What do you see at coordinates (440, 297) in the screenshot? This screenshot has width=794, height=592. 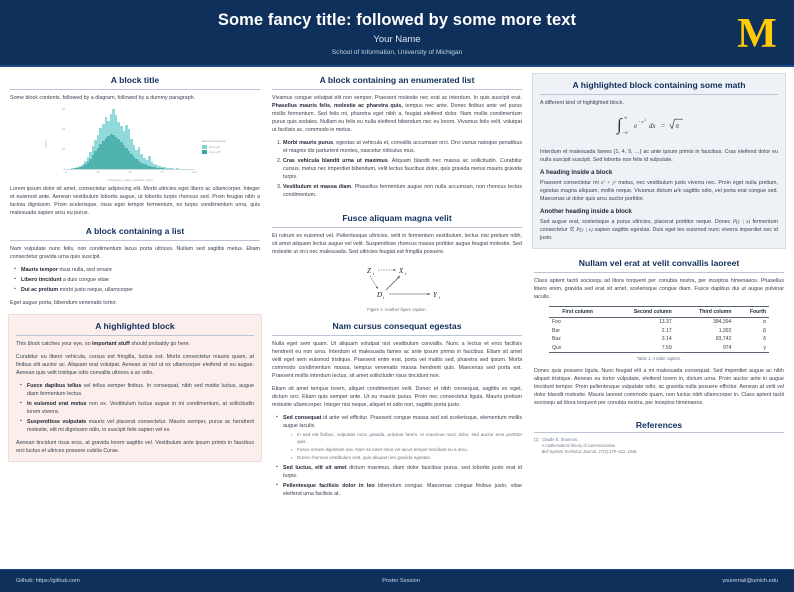 I see `node-sub-y: i` at bounding box center [440, 297].